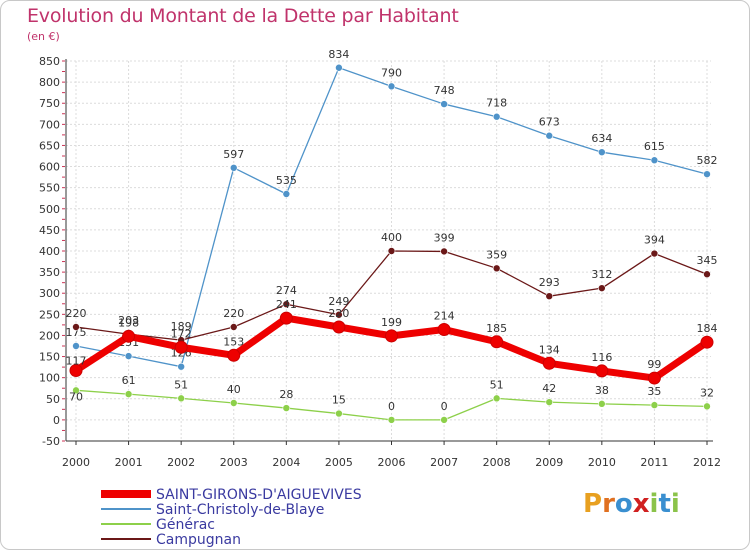 This screenshot has height=550, width=750. What do you see at coordinates (129, 380) in the screenshot?
I see `data-label: 61` at bounding box center [129, 380].